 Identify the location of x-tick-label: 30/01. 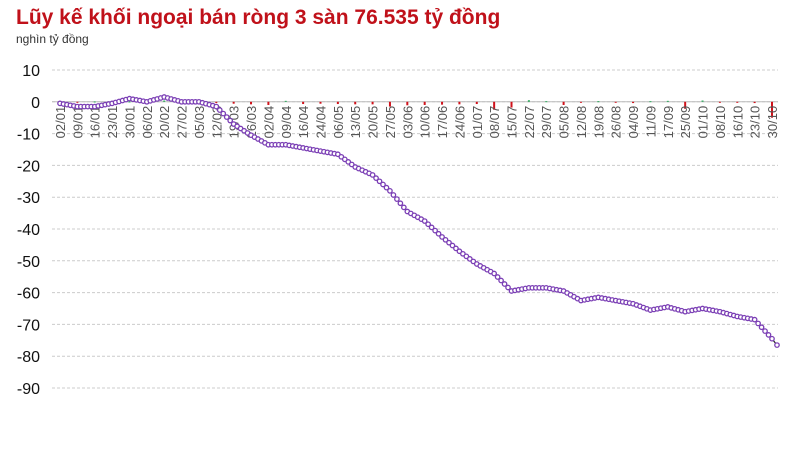
(129, 122).